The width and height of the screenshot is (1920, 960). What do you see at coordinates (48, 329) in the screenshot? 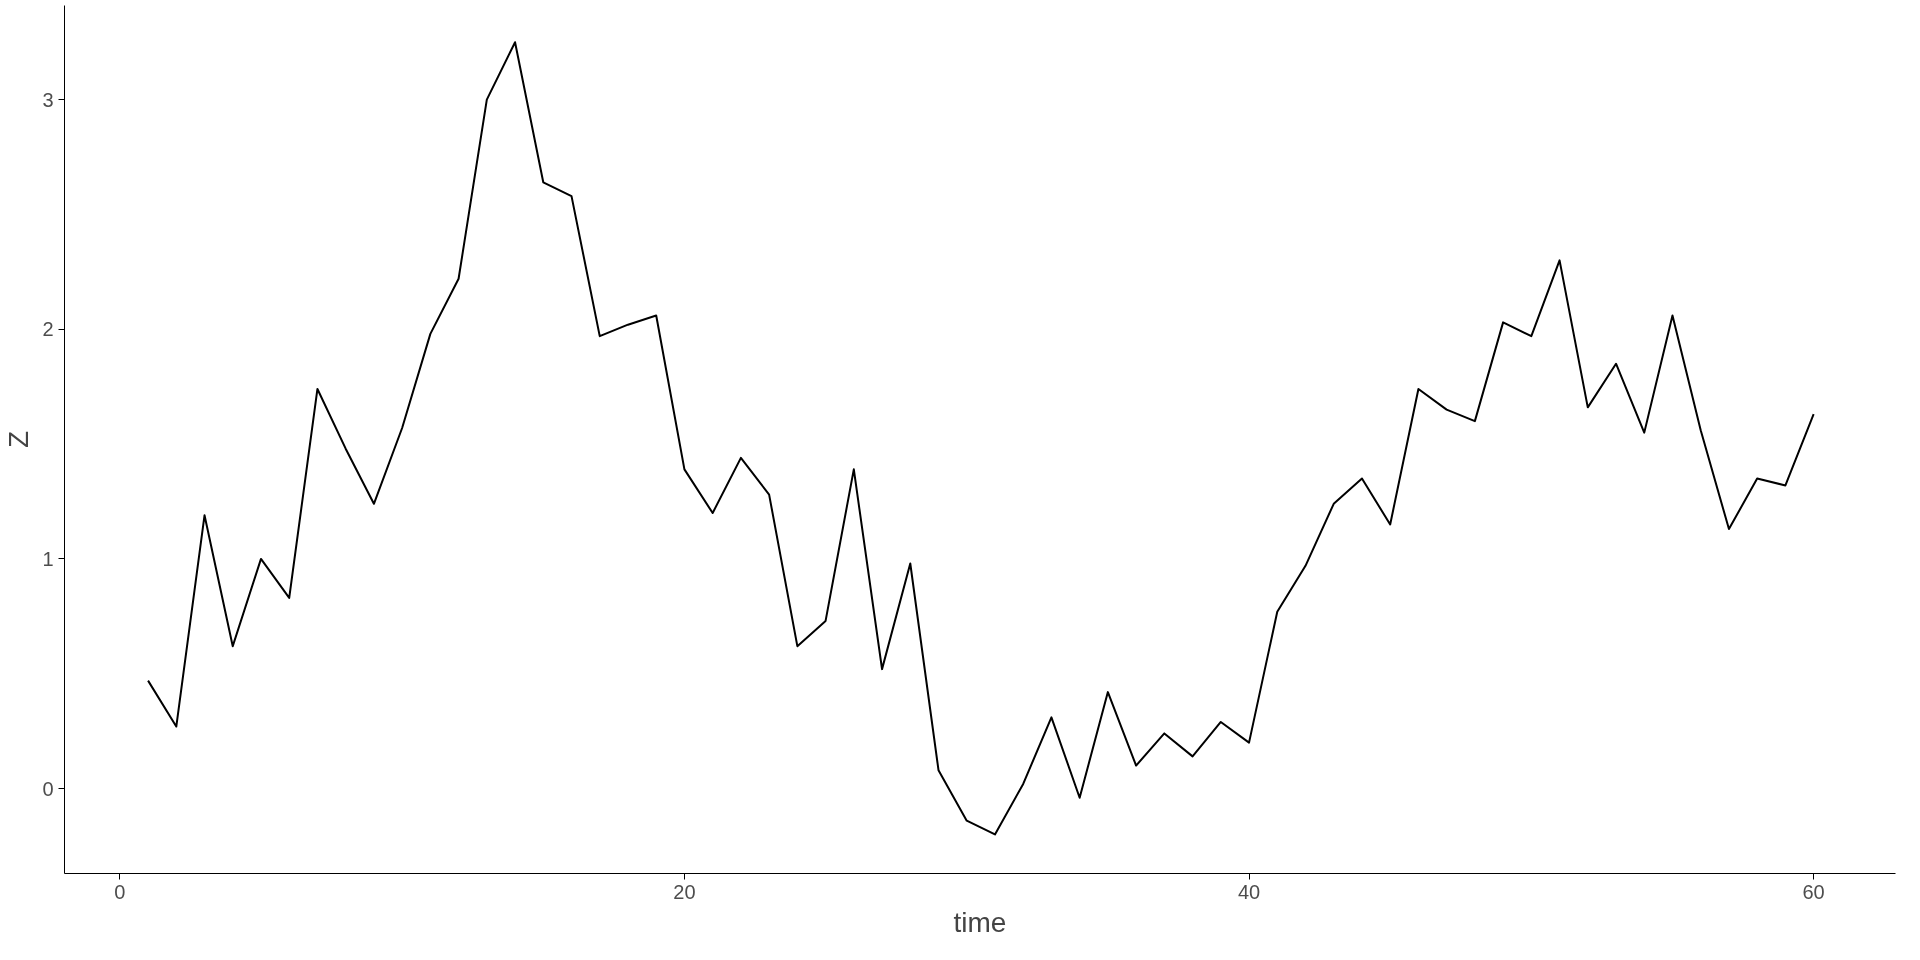
I see `y-tick-label: 2` at bounding box center [48, 329].